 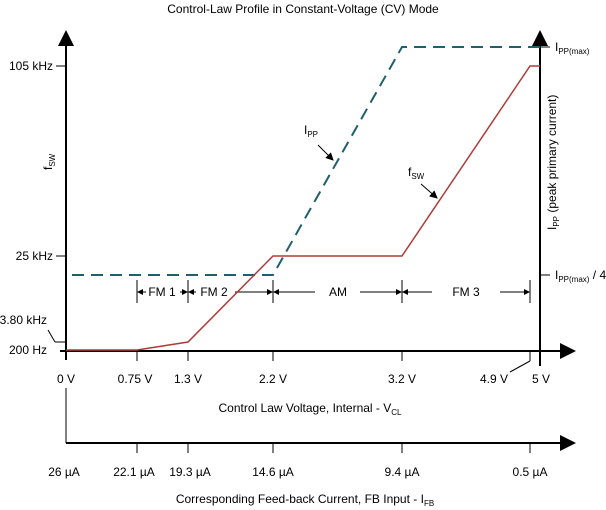 I want to click on x-tick: 1.3 V, so click(x=188, y=379).